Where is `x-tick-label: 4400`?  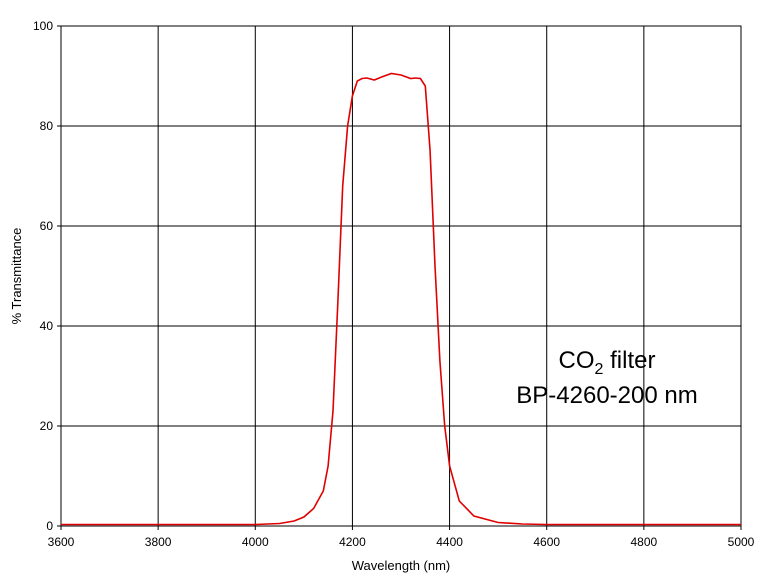
x-tick-label: 4400 is located at coordinates (449, 542).